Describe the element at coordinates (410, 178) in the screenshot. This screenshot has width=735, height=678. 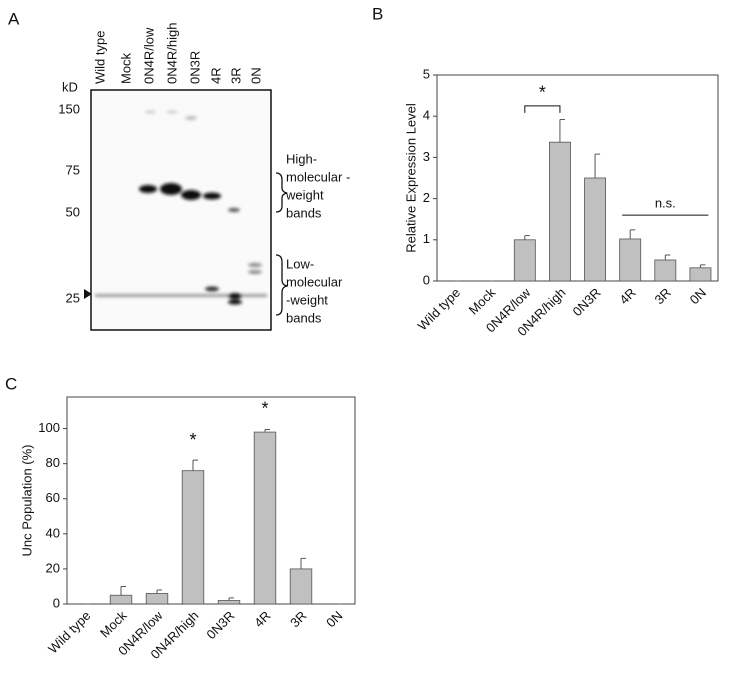
I see `y-axis-label: Relative Expression Level` at that location.